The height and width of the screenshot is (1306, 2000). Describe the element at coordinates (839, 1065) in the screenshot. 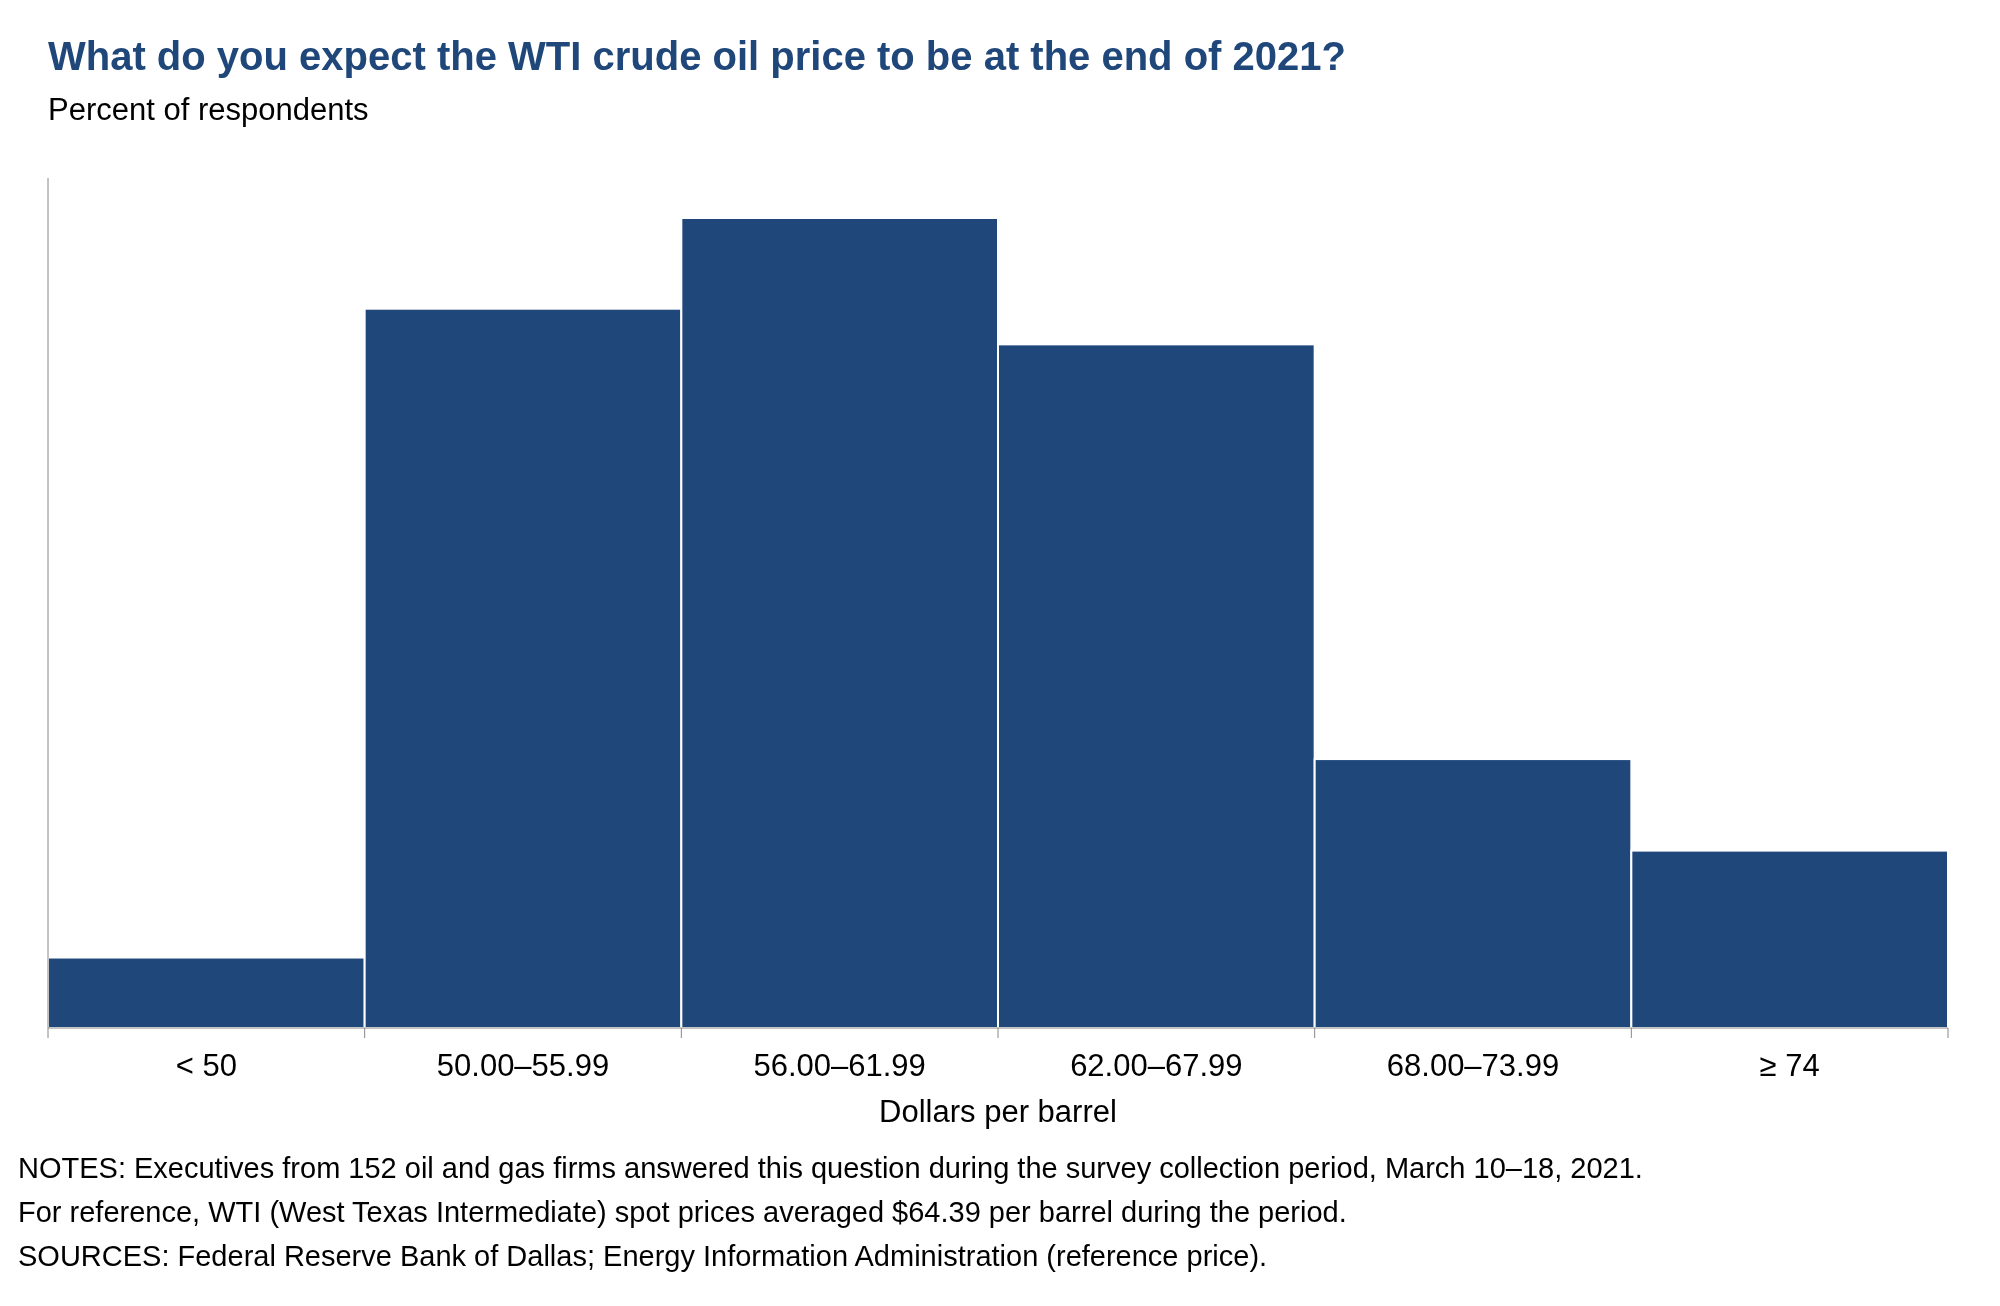

I see `x-tick-label: 56.00–61.99` at that location.